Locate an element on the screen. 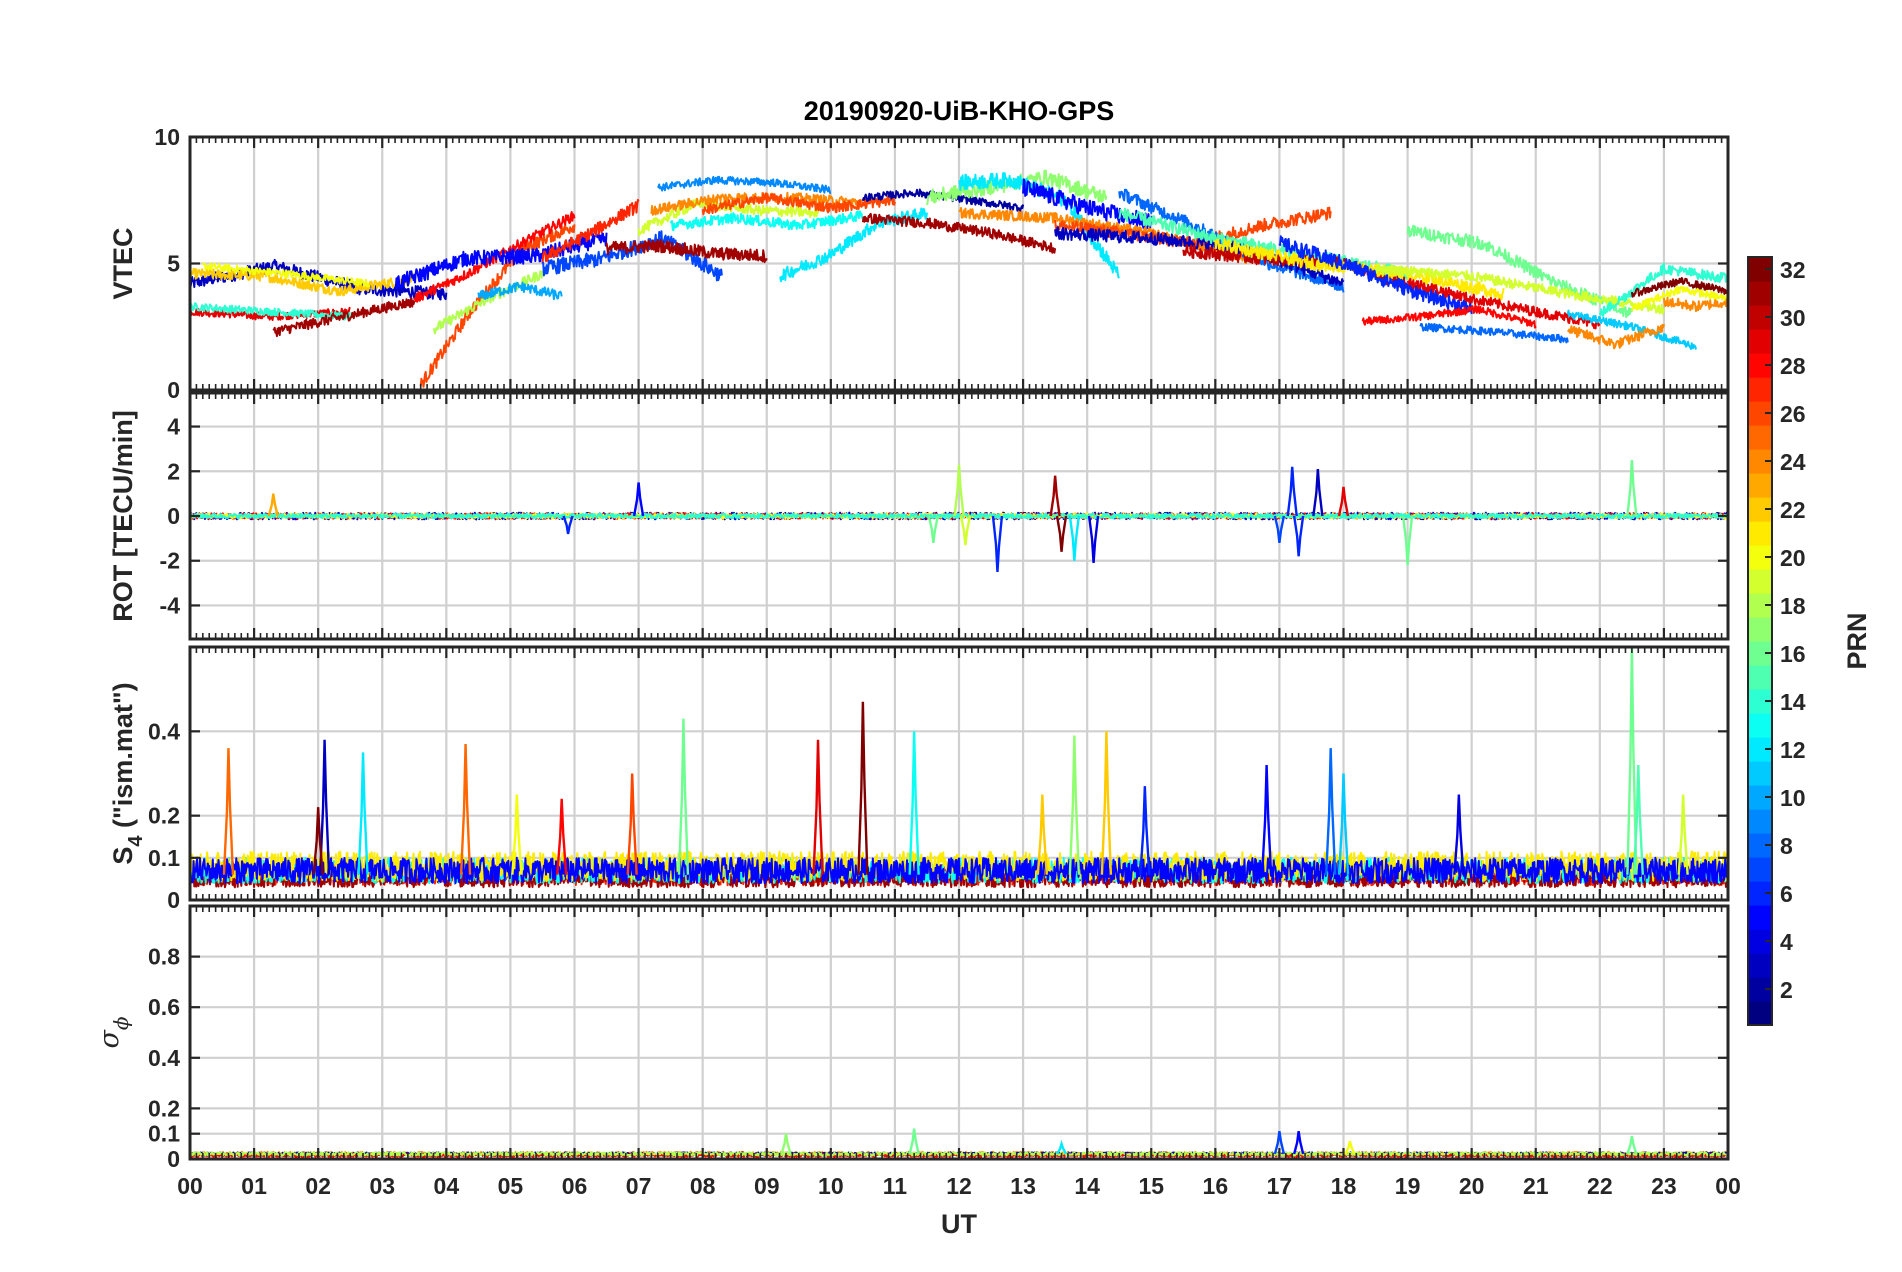  colorbar-tick-label: 28 is located at coordinates (1793, 366).